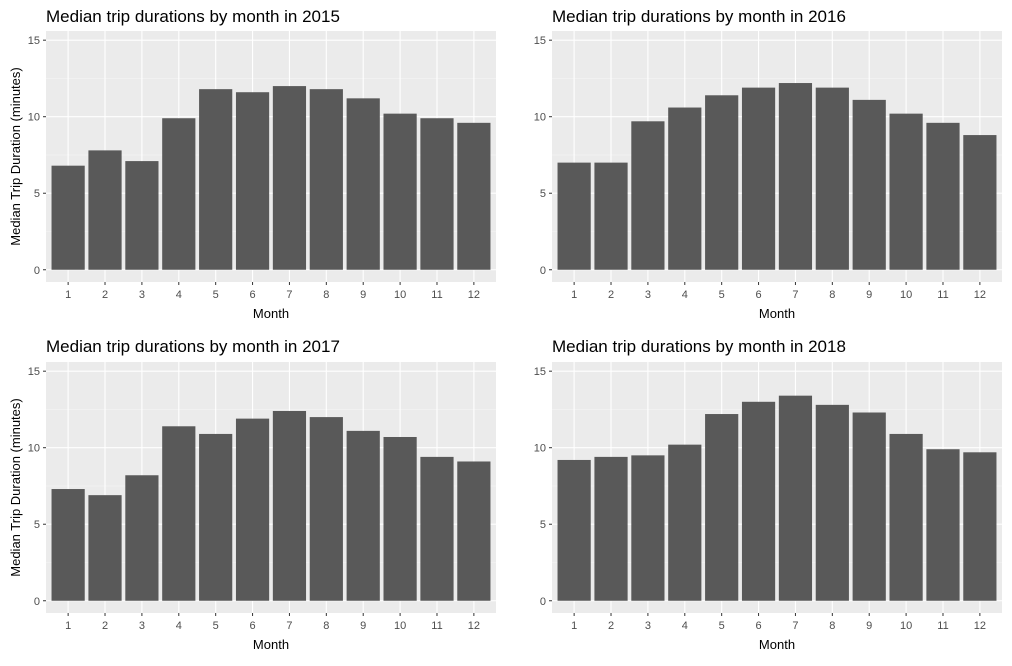 The height and width of the screenshot is (666, 1012). Describe the element at coordinates (474, 295) in the screenshot. I see `x-tick-label: 12` at that location.